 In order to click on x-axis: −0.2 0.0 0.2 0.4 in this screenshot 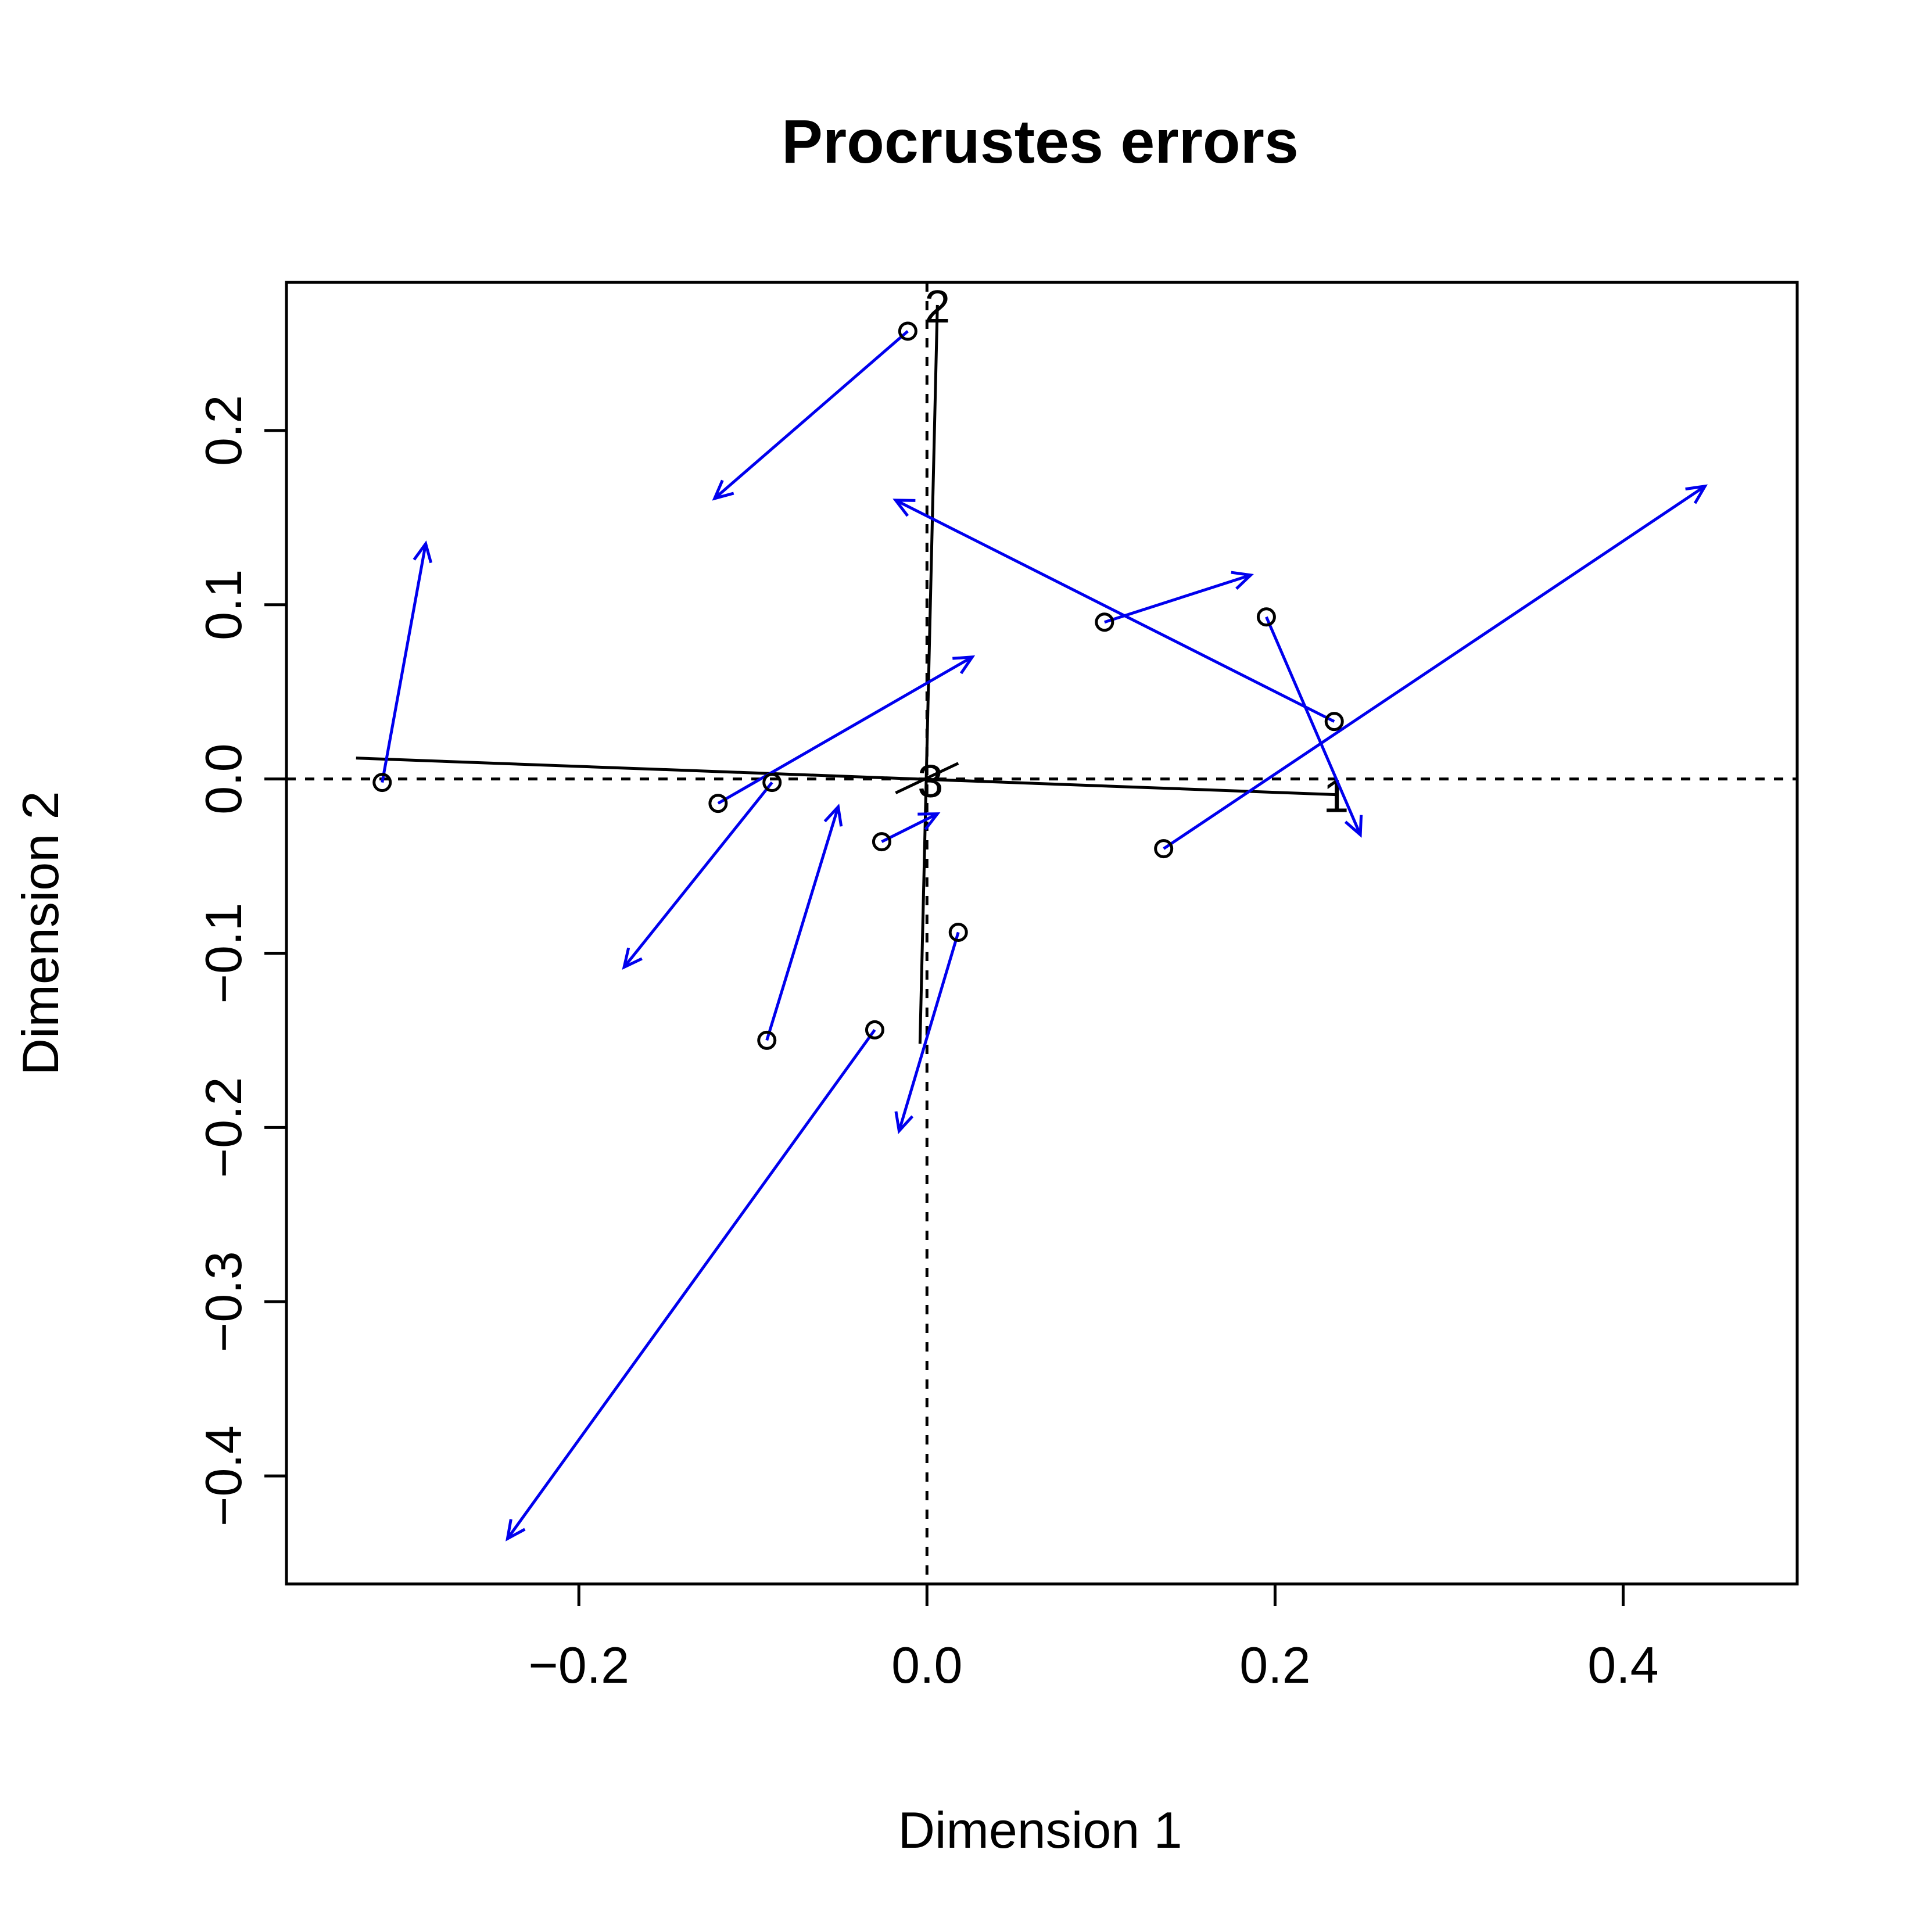, I will do `click(1093, 1638)`.